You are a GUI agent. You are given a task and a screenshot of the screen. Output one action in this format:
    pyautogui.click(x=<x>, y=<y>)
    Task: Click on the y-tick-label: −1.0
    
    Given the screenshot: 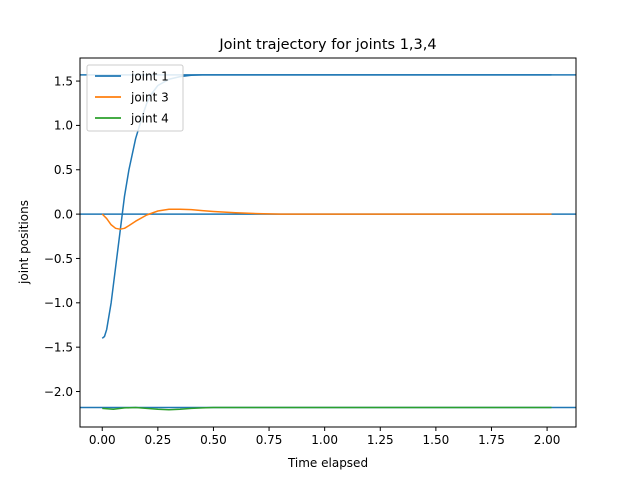 What is the action you would take?
    pyautogui.click(x=58, y=303)
    